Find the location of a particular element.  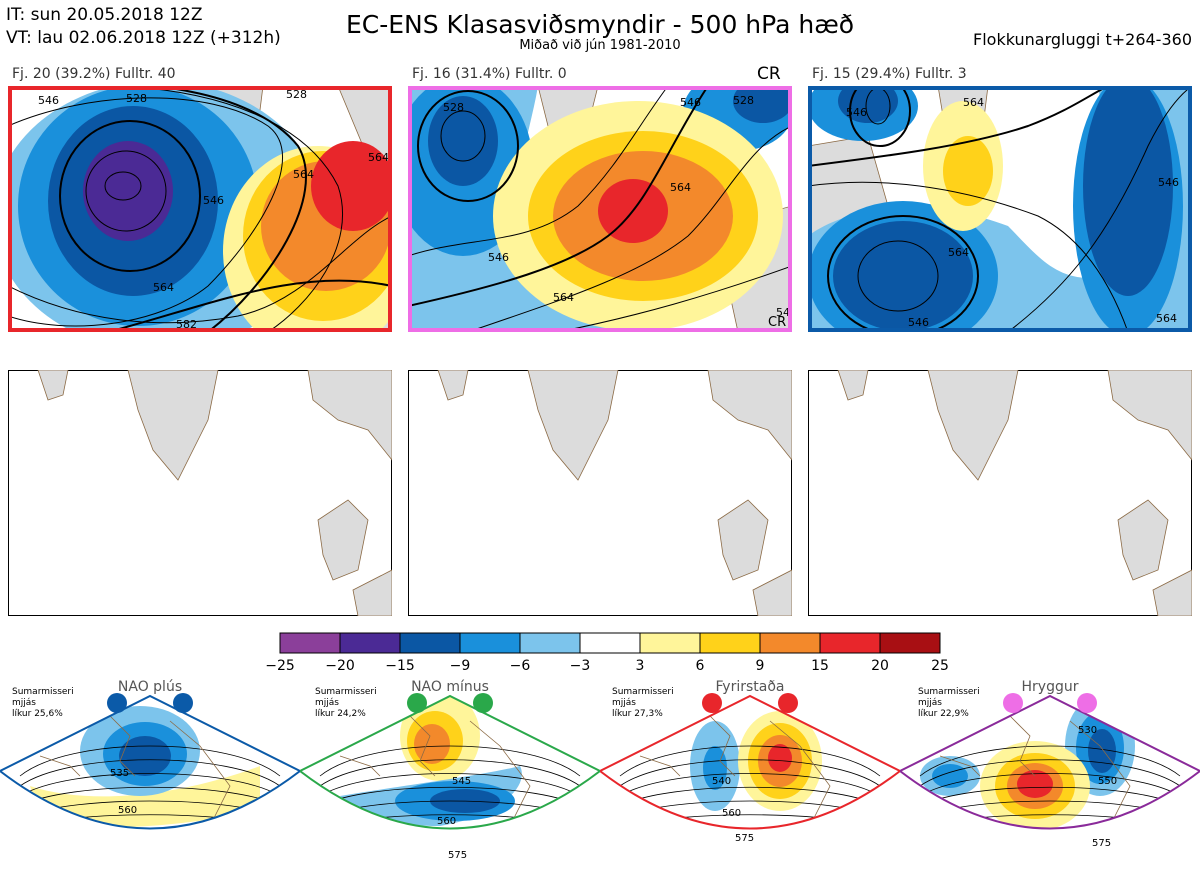

contour-label: 530 is located at coordinates (1087, 730).